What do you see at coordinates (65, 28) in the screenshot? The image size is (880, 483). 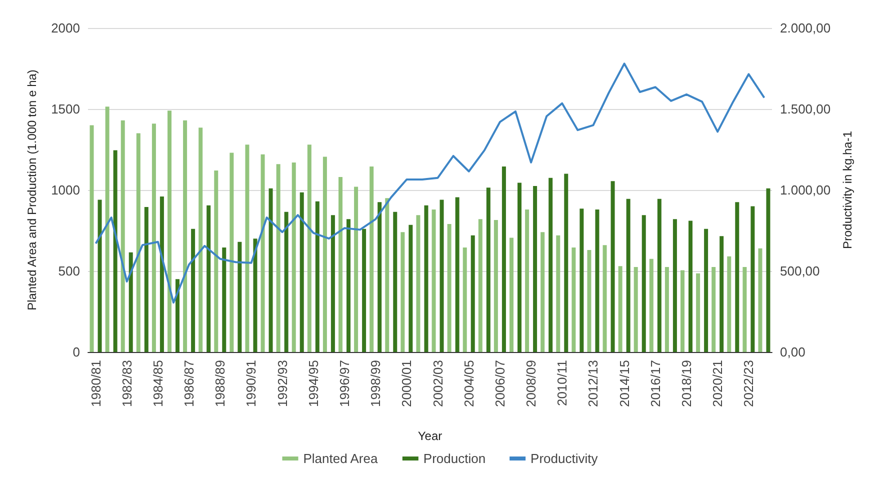 I see `y-tick-label: 2000` at bounding box center [65, 28].